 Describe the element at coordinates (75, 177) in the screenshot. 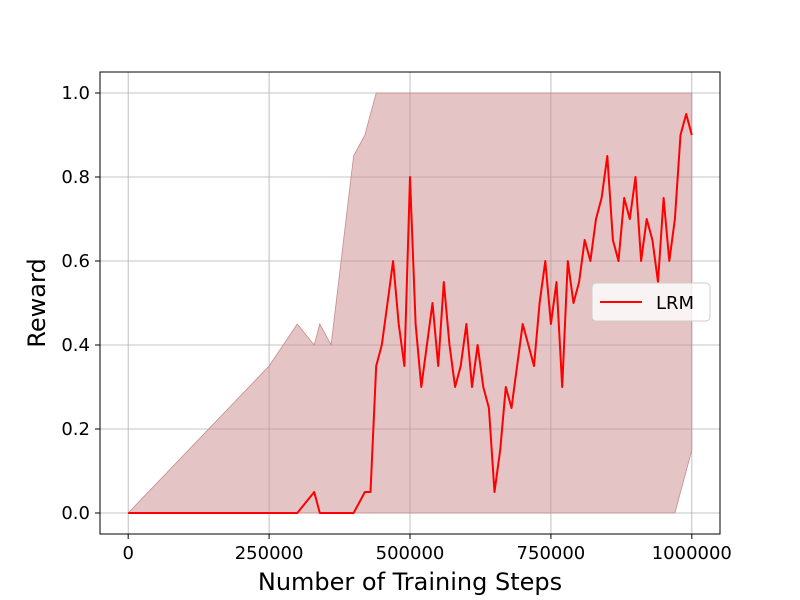

I see `y-tick-label: 0.8` at that location.